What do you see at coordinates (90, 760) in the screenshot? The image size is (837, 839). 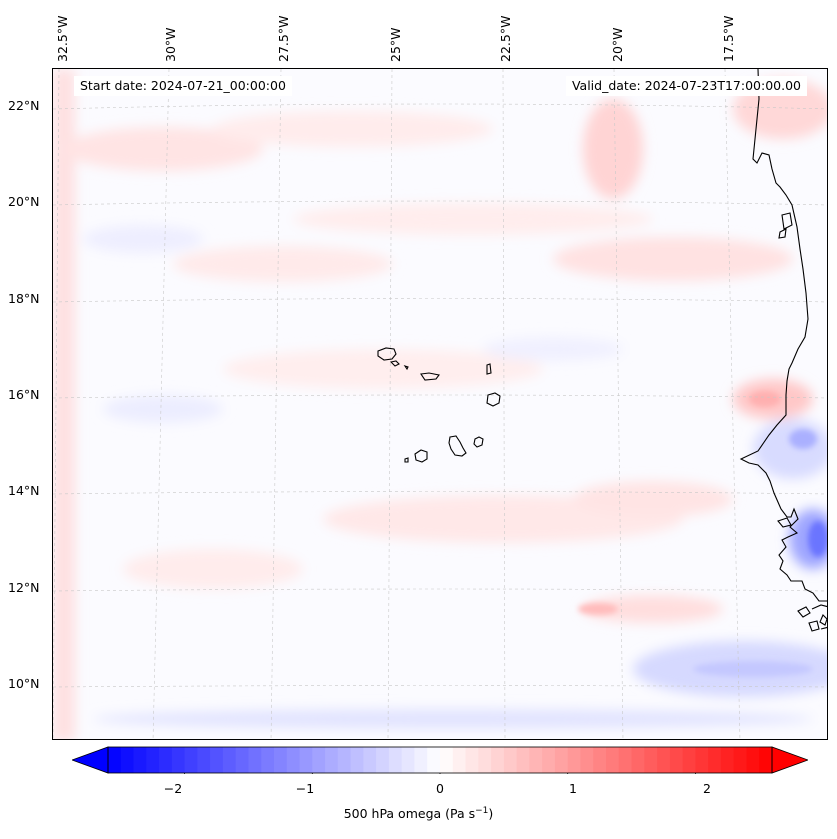 I see `colorbar-min-extend` at bounding box center [90, 760].